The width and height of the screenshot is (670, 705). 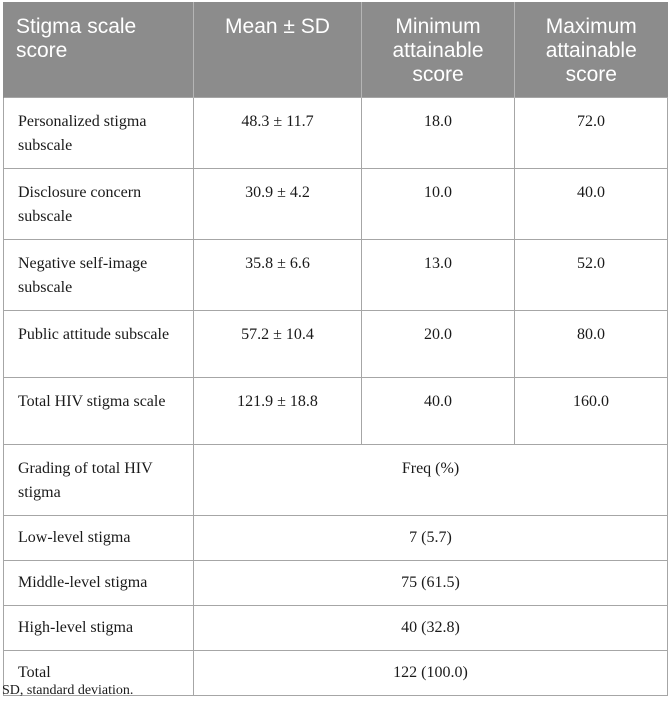 I want to click on mean-sd-cell: 121.9 ± 18.8, so click(x=277, y=411).